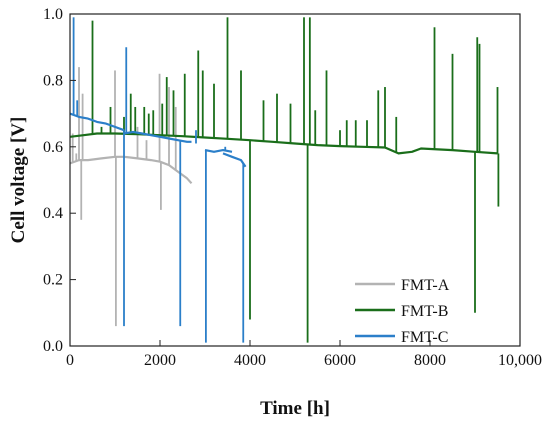  Describe the element at coordinates (53, 213) in the screenshot. I see `y-tick-label: 0.4` at that location.